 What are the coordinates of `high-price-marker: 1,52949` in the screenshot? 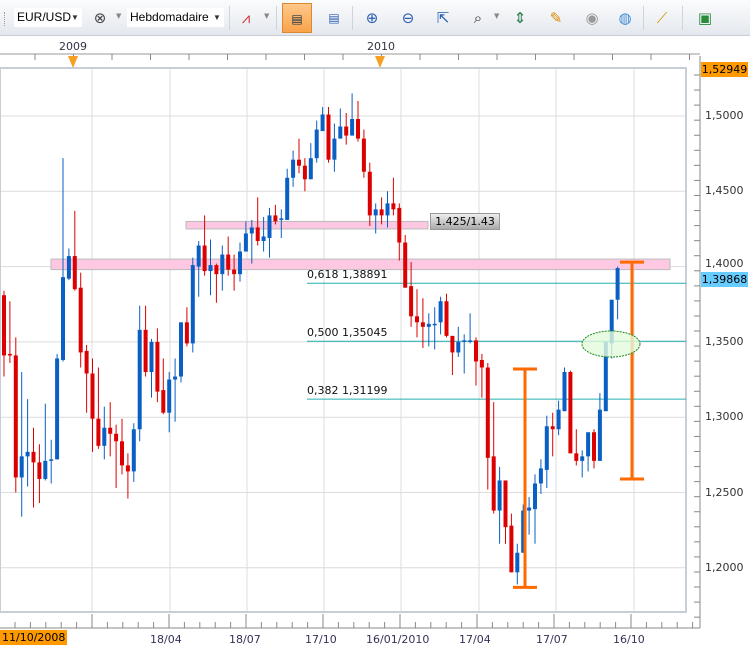 It's located at (724, 69).